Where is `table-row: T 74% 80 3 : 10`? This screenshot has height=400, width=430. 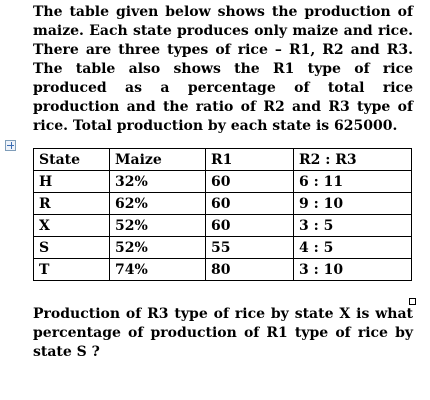
table-row: T 74% 80 3 : 10 is located at coordinates (222, 269).